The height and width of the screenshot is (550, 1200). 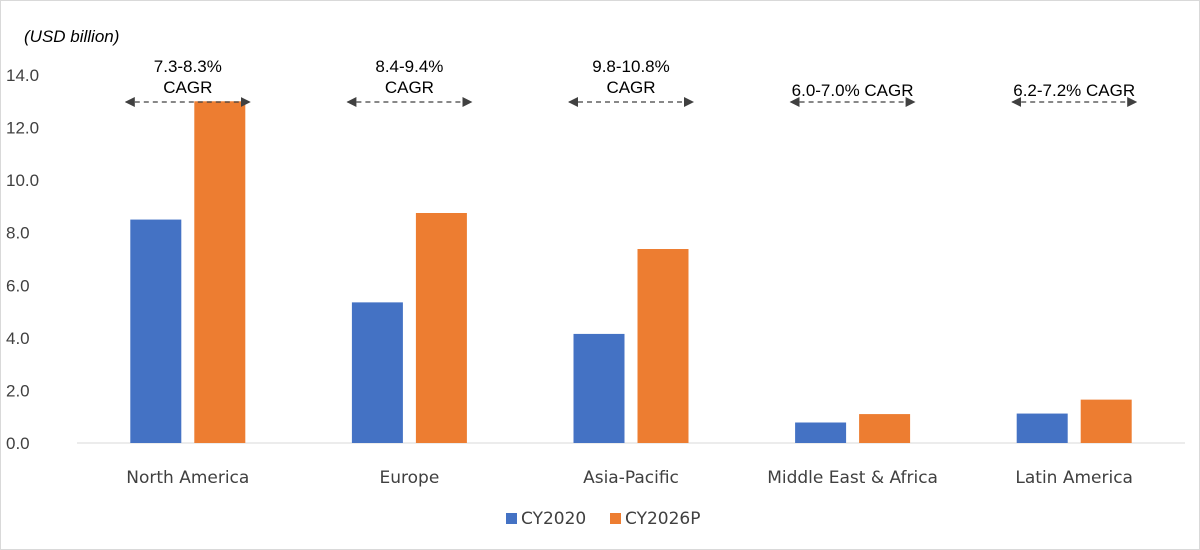 What do you see at coordinates (631, 66) in the screenshot?
I see `cagr-label: 9.8-10.8%` at bounding box center [631, 66].